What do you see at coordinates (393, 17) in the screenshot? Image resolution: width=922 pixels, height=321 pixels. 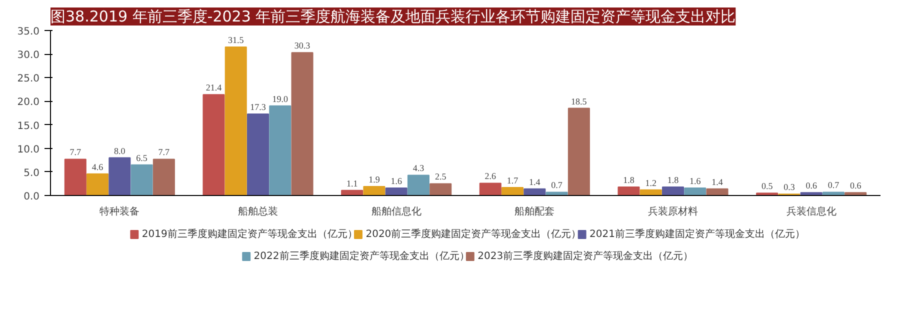 I see `chart-title: 图38.2019 年前三季度-2023 年前三季度航海装备及地面兵装行业各环节购建固定资产等现金支出对比` at bounding box center [393, 17].